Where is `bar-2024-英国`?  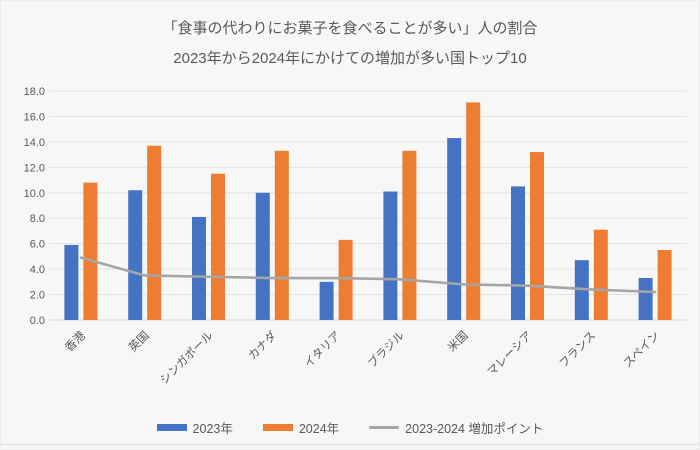
bar-2024-英国 is located at coordinates (154, 232).